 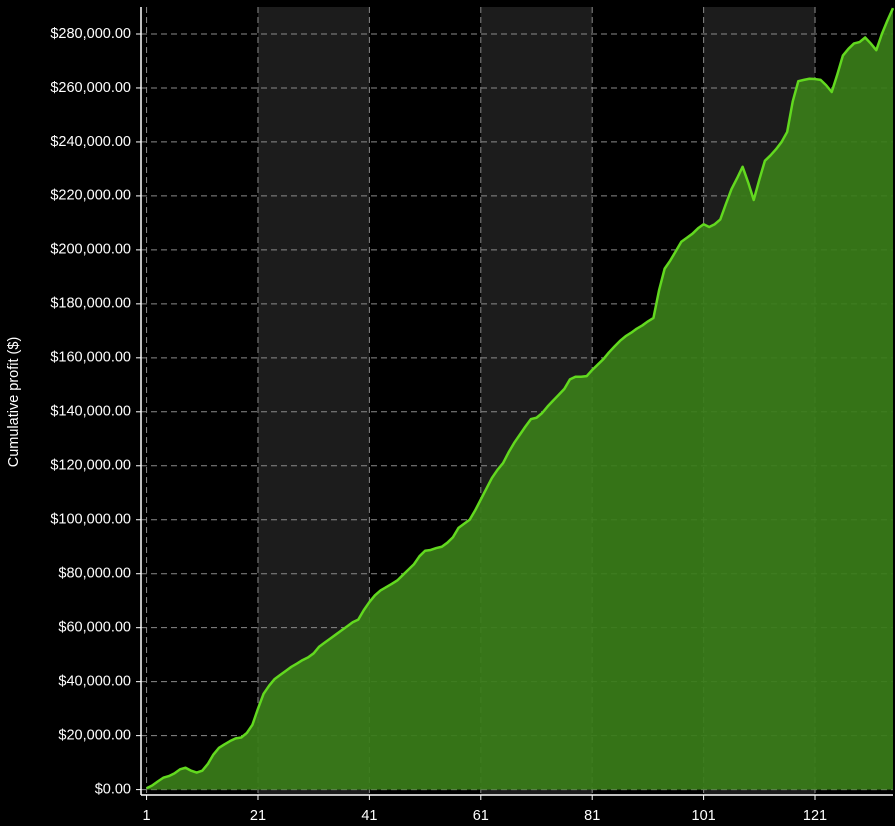 What do you see at coordinates (369, 816) in the screenshot?
I see `x-tick-label: 41` at bounding box center [369, 816].